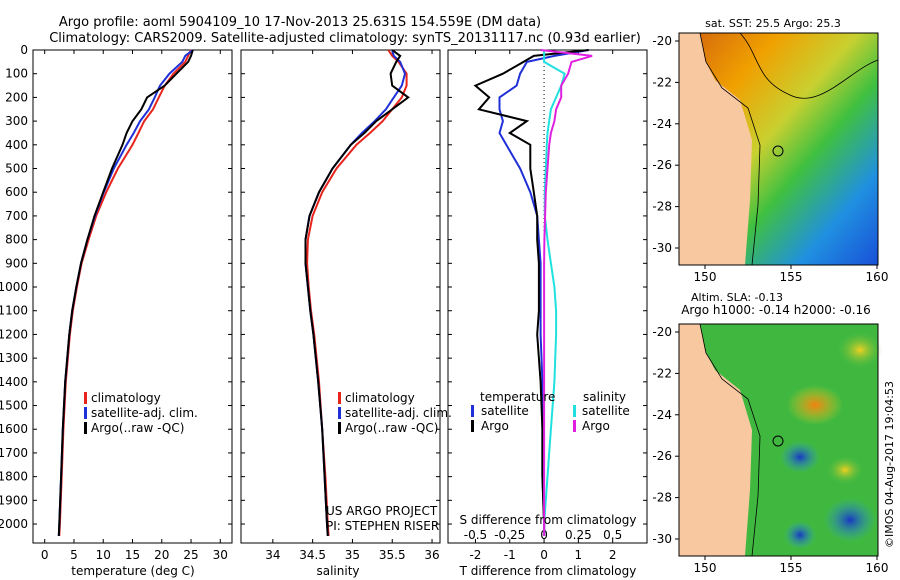 The height and width of the screenshot is (580, 900). What do you see at coordinates (613, 555) in the screenshot?
I see `x-tick-label: 2` at bounding box center [613, 555].